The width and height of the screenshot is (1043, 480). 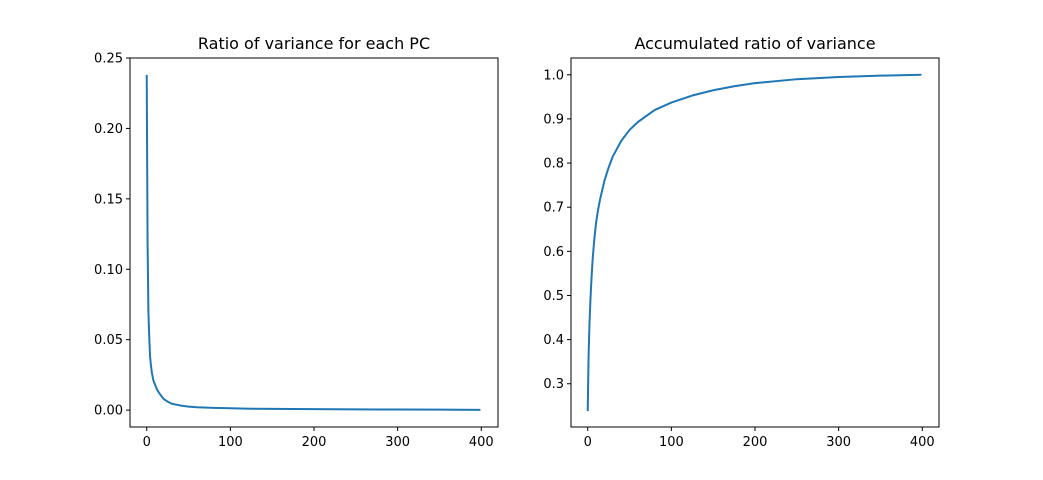 I want to click on y-tick-label: 0.5, so click(x=553, y=296).